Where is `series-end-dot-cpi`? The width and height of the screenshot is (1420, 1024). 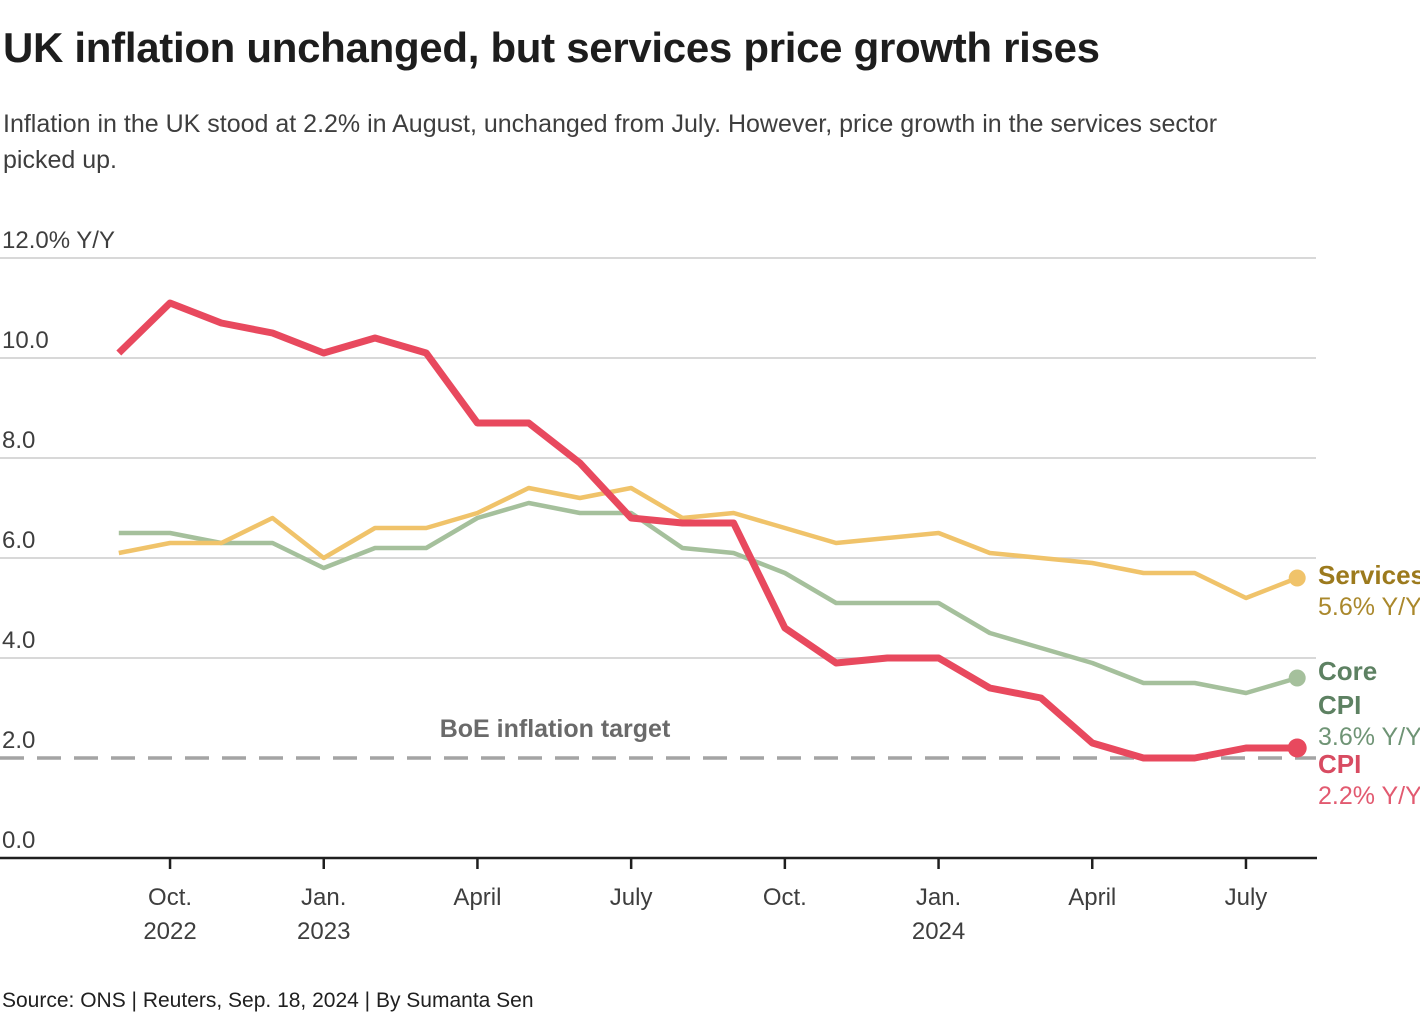
series-end-dot-cpi is located at coordinates (1297, 748).